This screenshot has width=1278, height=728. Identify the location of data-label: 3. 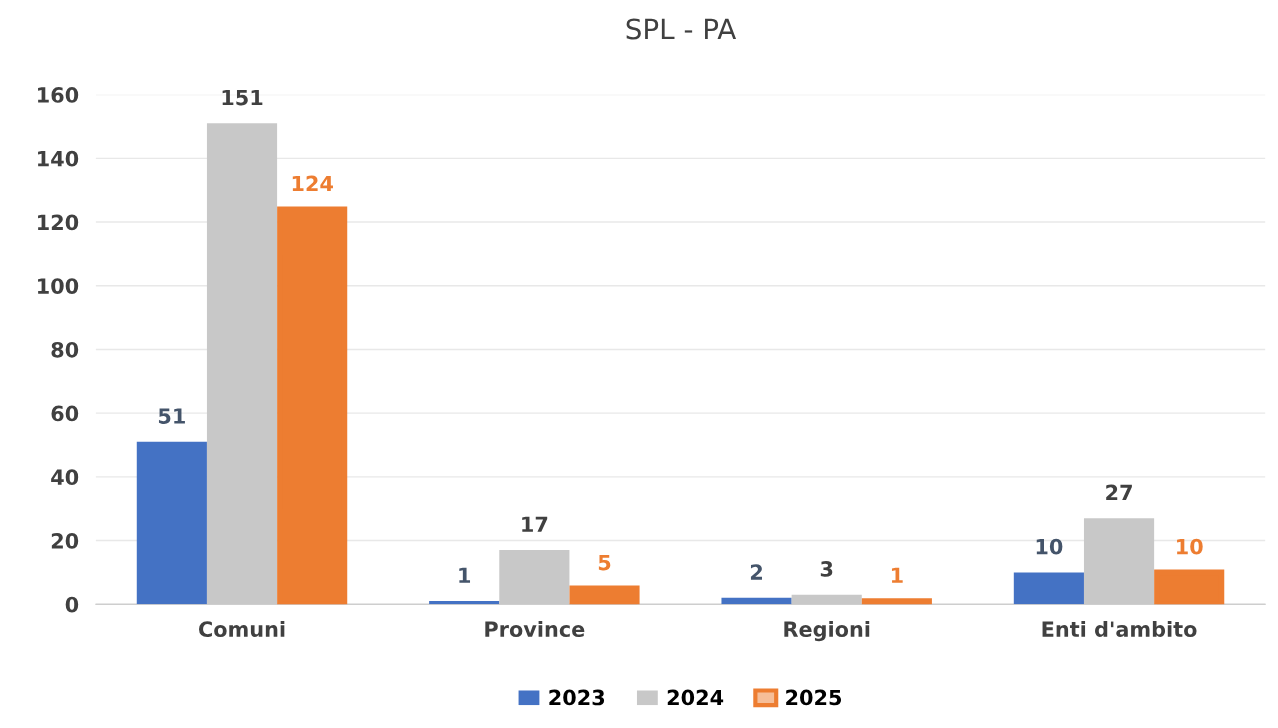
(826, 569).